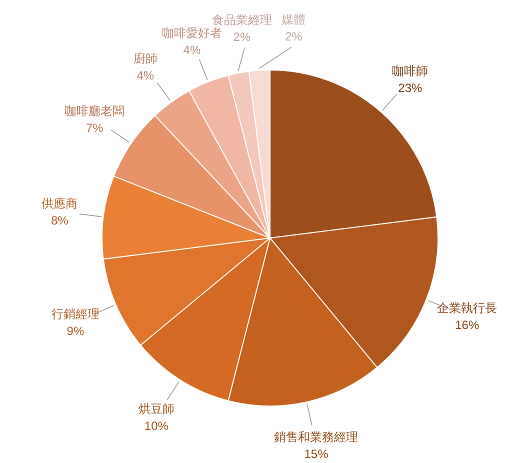 This screenshot has width=530, height=463. Describe the element at coordinates (467, 308) in the screenshot. I see `slice-label: 企業執行長` at that location.